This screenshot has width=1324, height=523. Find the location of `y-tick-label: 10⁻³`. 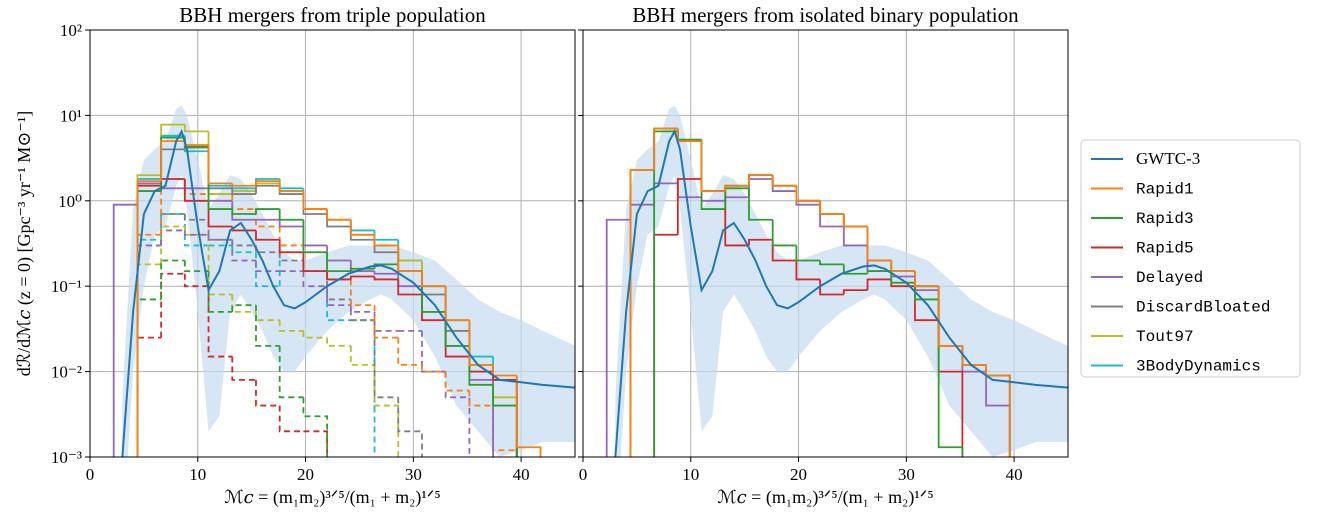

y-tick-label: 10⁻³ is located at coordinates (66, 457).